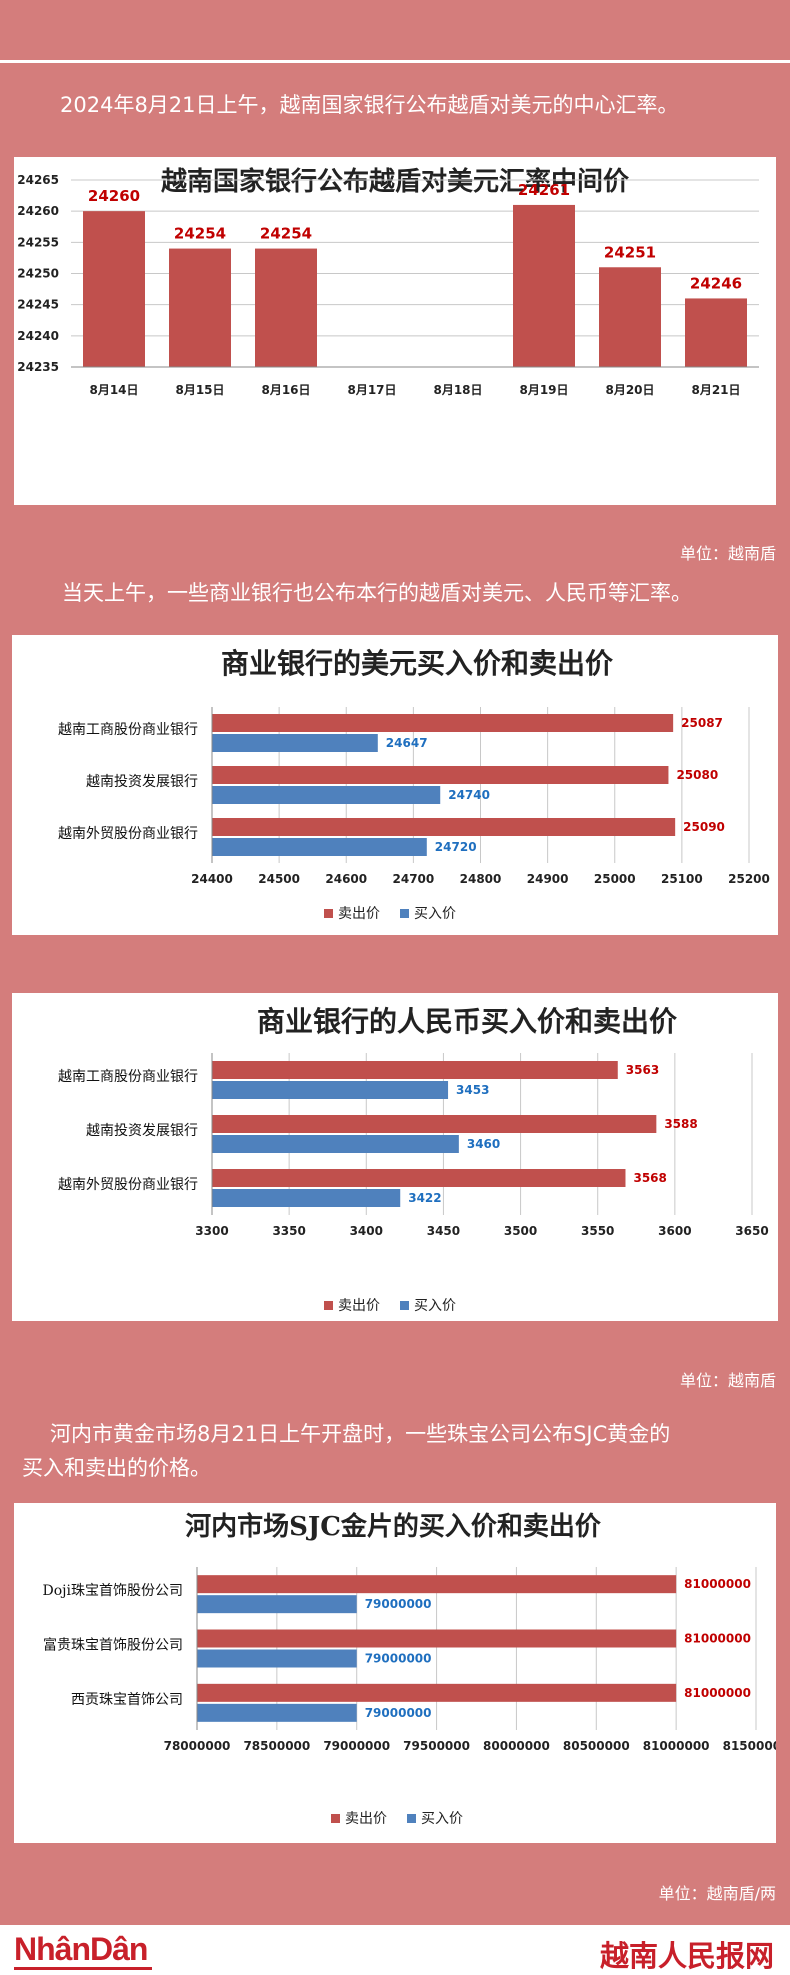 The image size is (790, 1975). Describe the element at coordinates (38, 367) in the screenshot. I see `y-tick-label: 24235` at that location.